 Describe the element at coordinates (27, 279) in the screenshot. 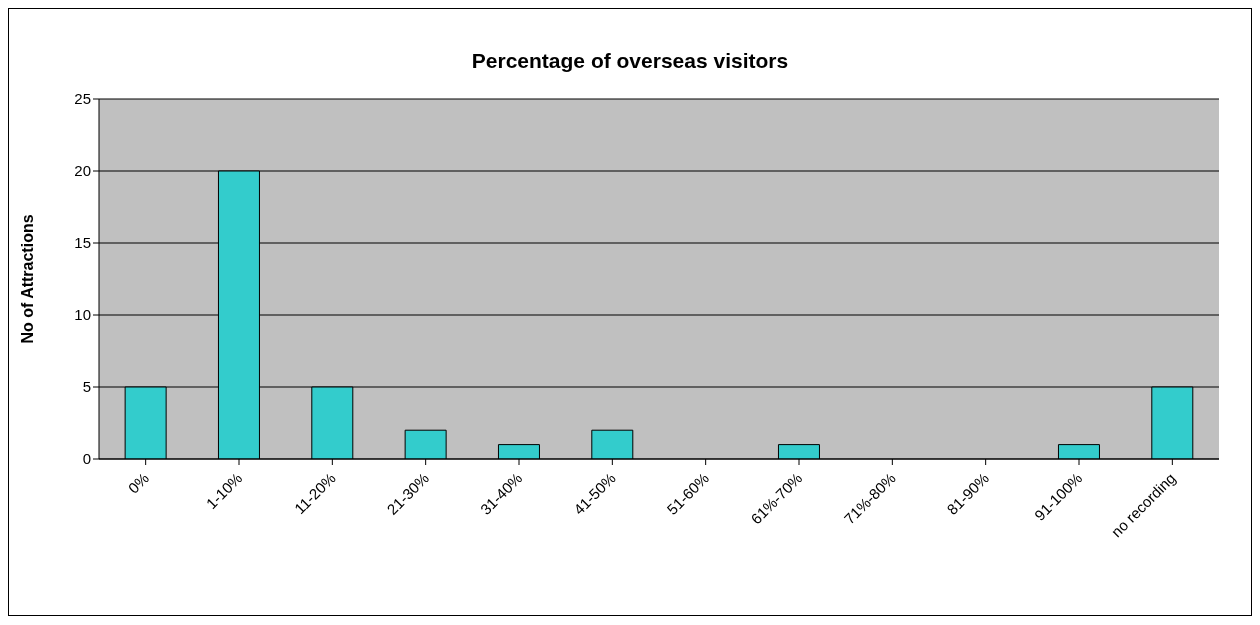

I see `y-axis-title: No of Attractions` at that location.